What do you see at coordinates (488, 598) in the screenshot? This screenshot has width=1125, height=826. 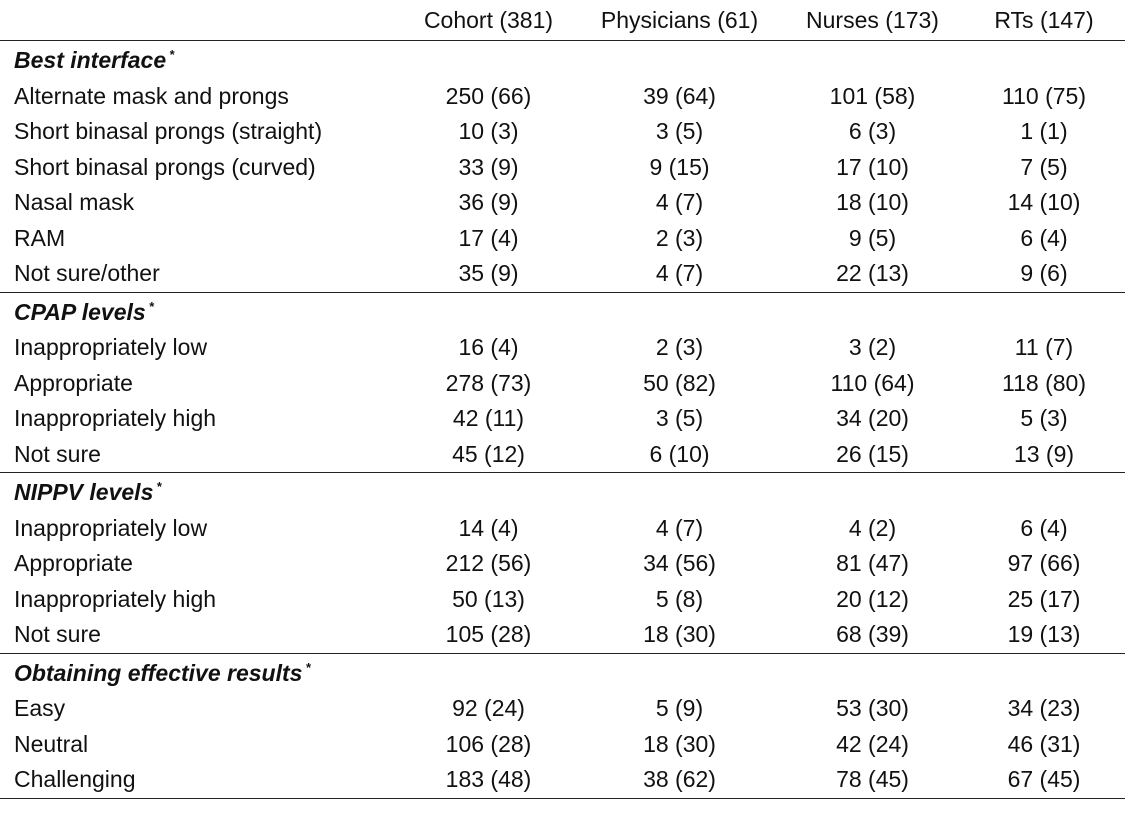 I see `value-cell: 50 (13)` at bounding box center [488, 598].